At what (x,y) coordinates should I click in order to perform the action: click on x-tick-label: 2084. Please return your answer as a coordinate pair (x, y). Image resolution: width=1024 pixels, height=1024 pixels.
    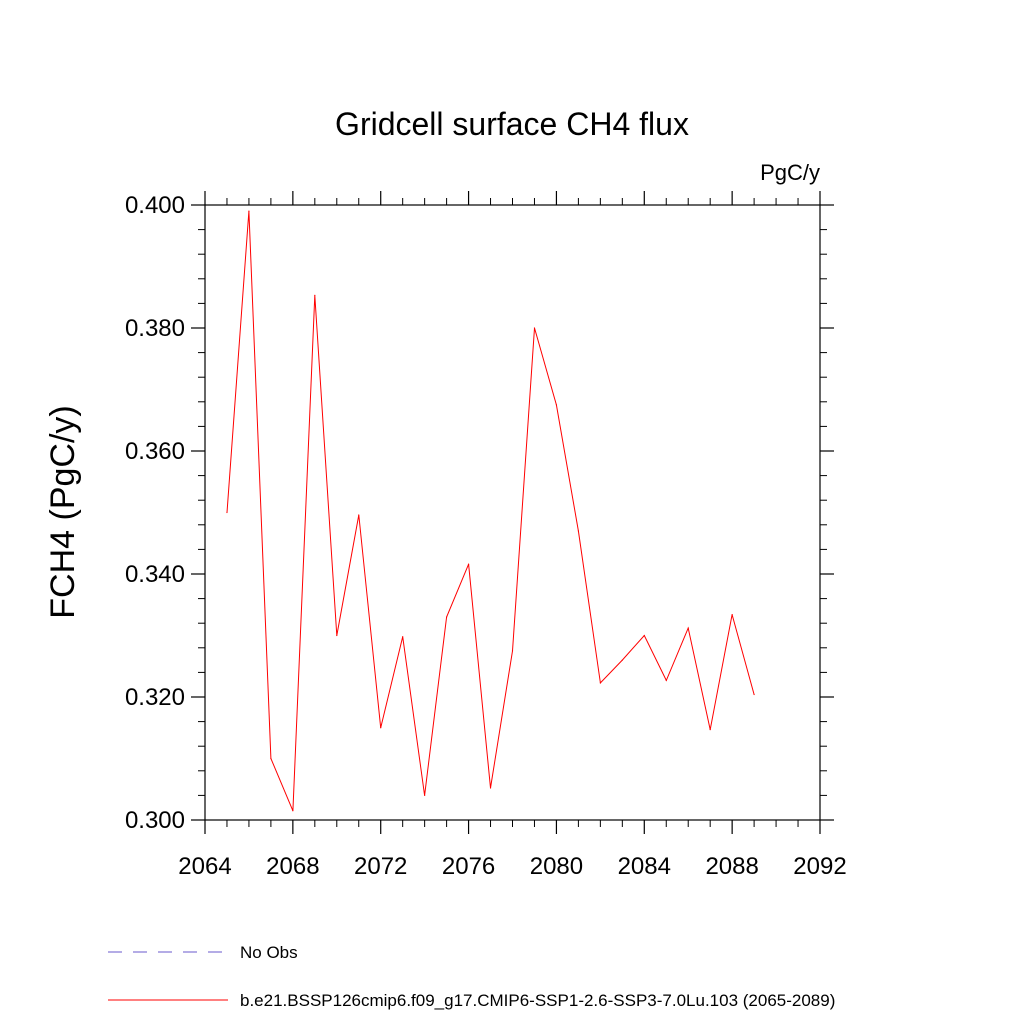
    Looking at the image, I should click on (644, 866).